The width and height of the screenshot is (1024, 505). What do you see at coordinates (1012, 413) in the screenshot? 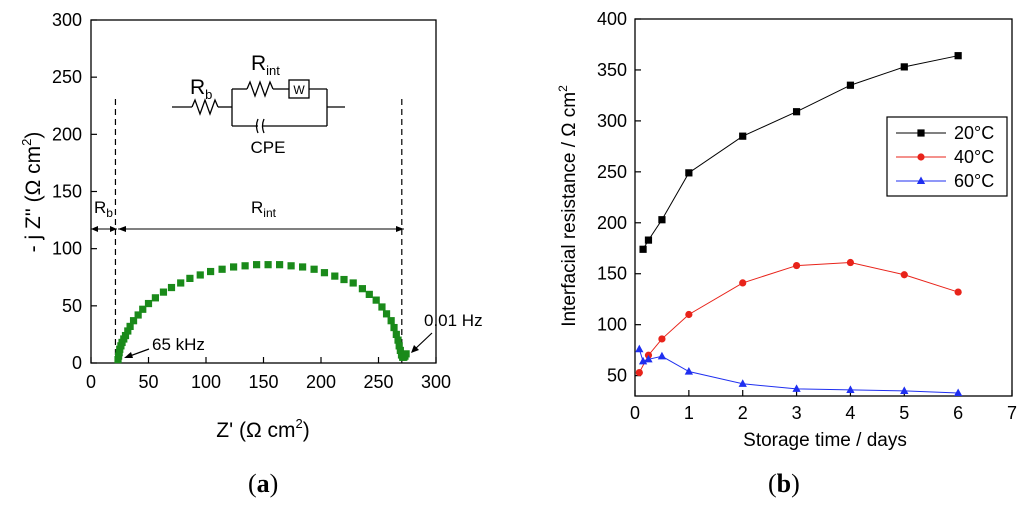
I see `x-tick-label: 7` at bounding box center [1012, 413].